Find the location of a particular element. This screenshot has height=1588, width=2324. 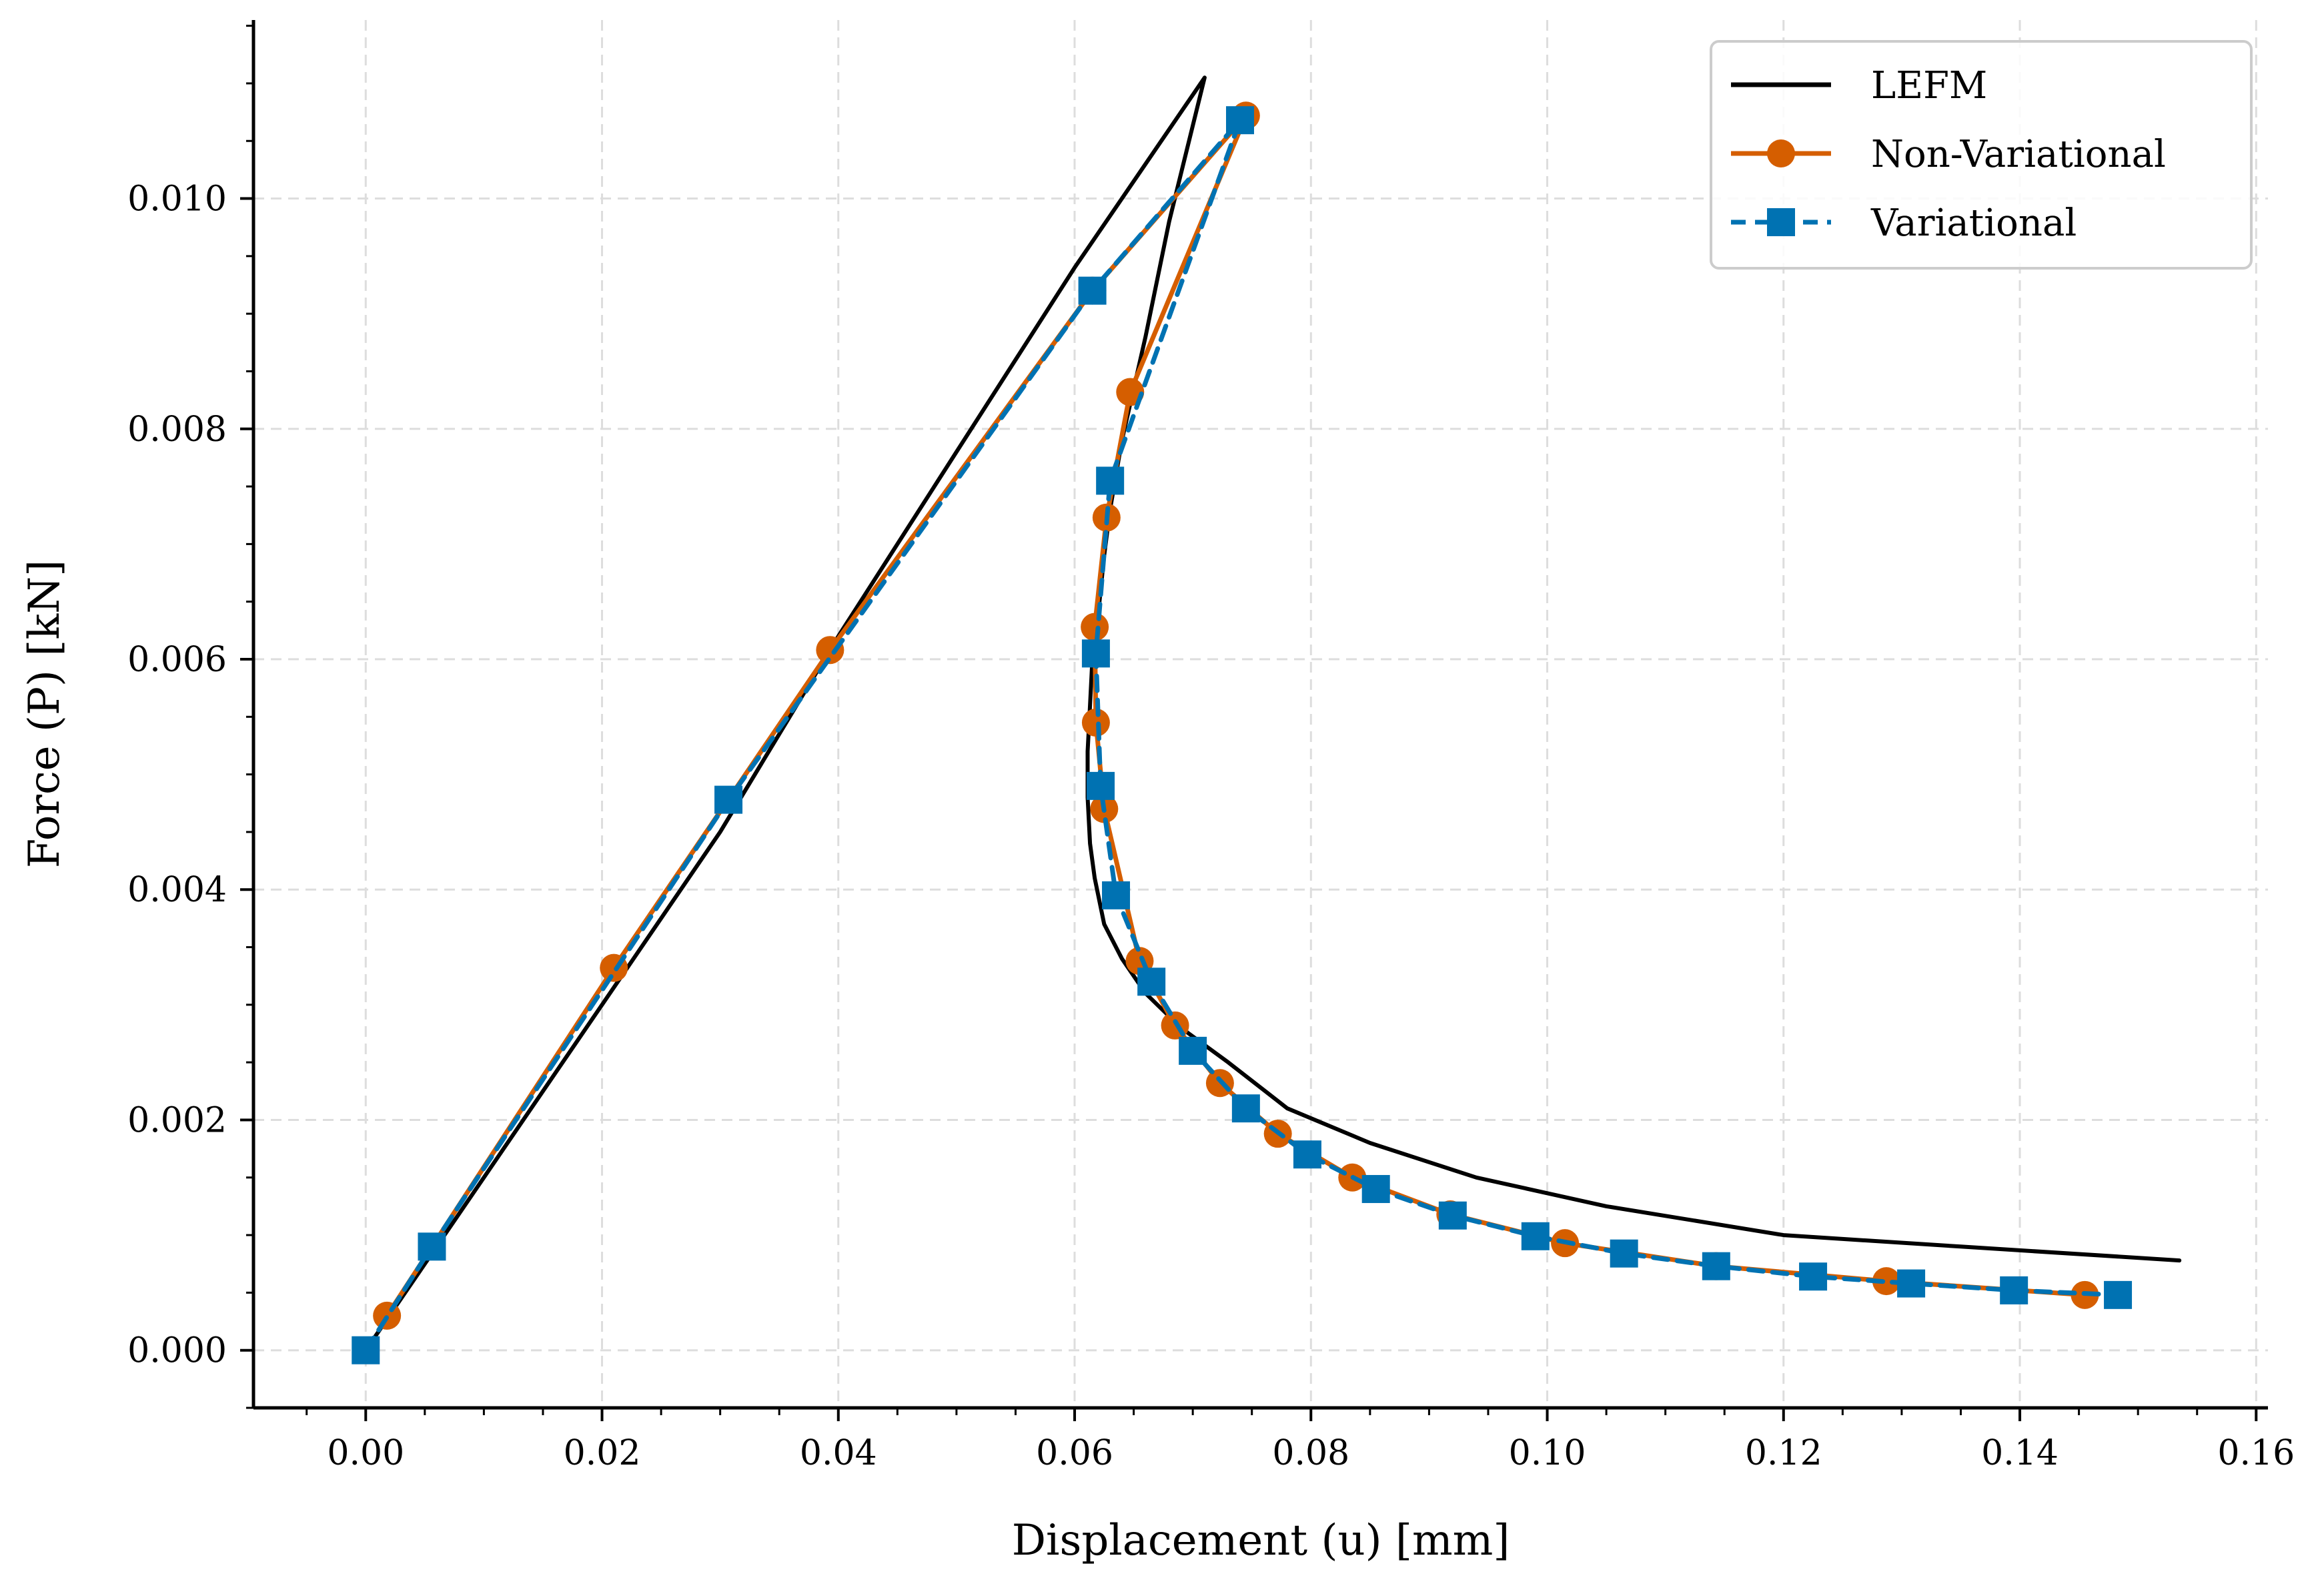

y-tick-label: 0.008 is located at coordinates (177, 430).